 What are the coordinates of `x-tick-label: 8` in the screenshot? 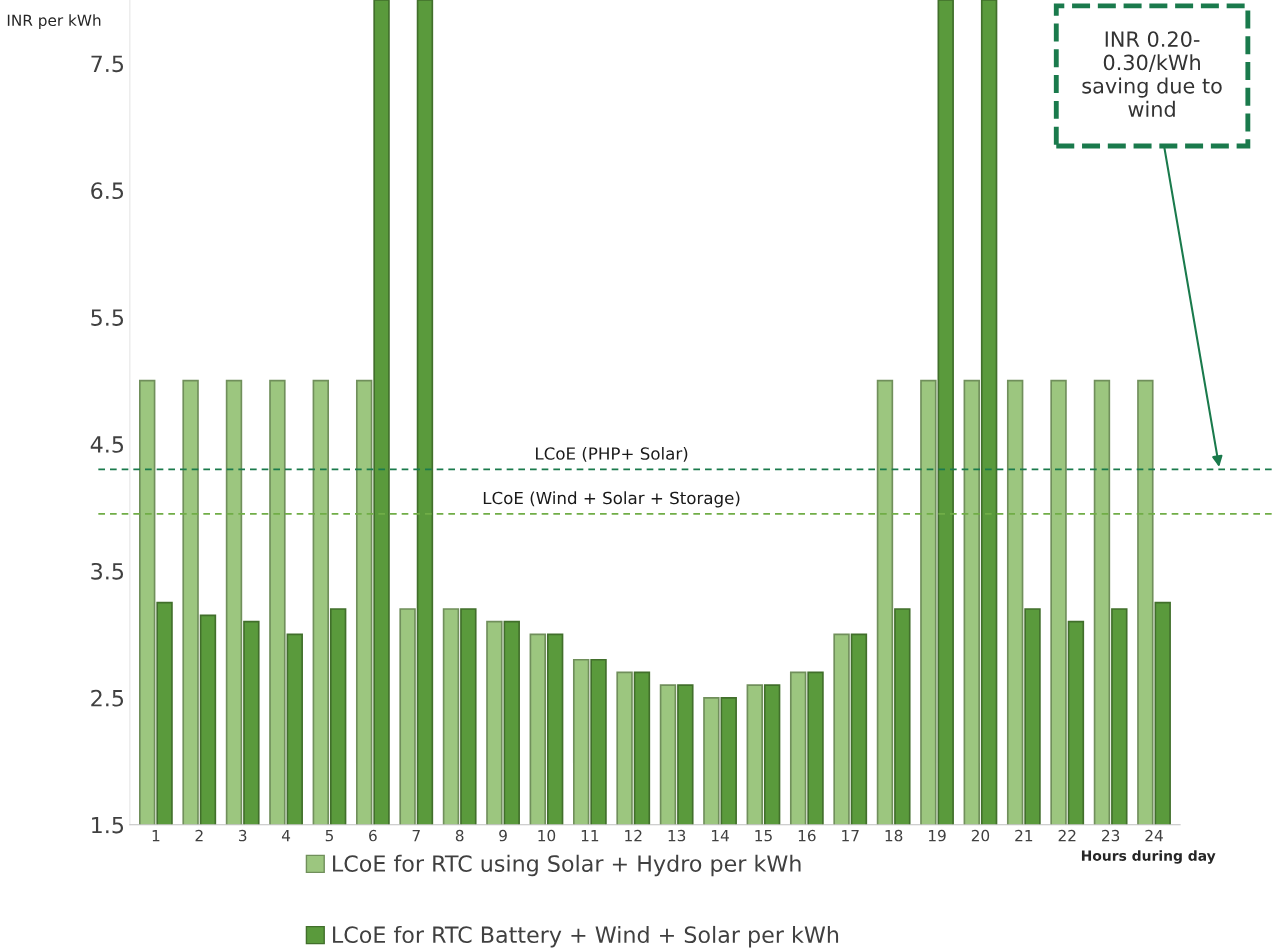 It's located at (459, 835).